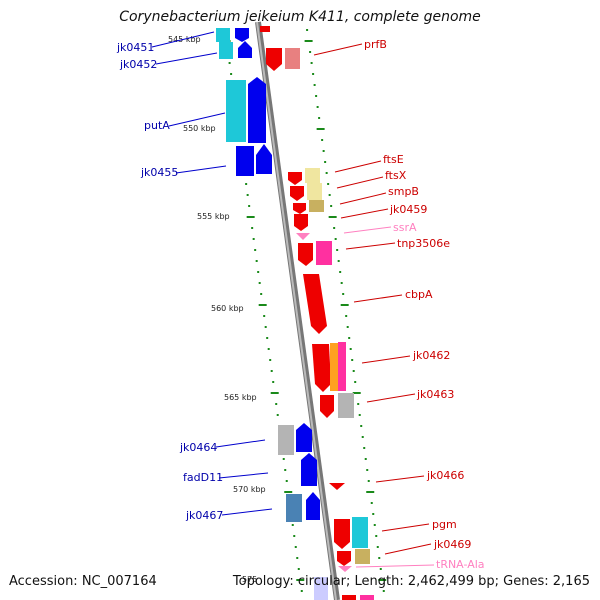 Image resolution: width=600 pixels, height=600 pixels. What do you see at coordinates (423, 243) in the screenshot?
I see `gene-label-tnp3506e: tnp3506e` at bounding box center [423, 243].